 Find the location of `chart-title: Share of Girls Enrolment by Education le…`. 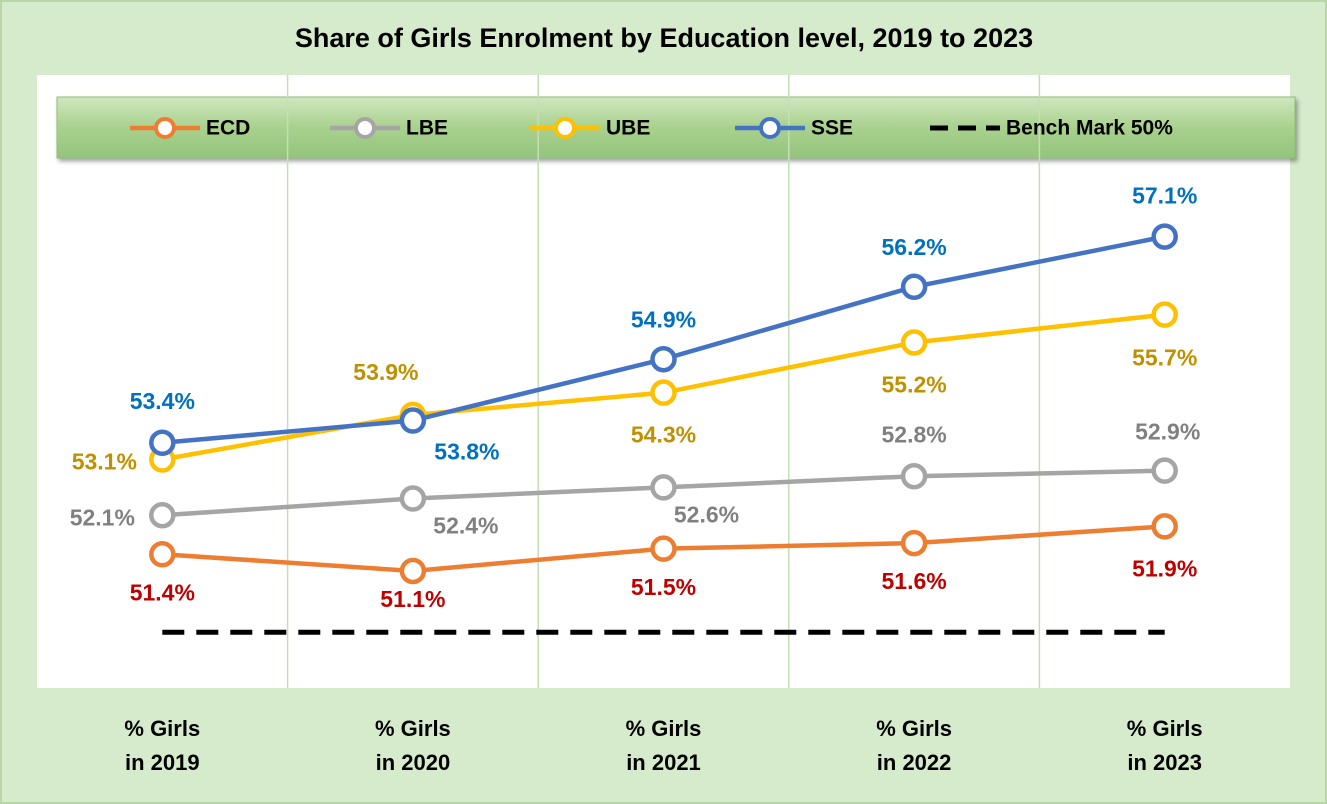

chart-title: Share of Girls Enrolment by Education le… is located at coordinates (664, 38).